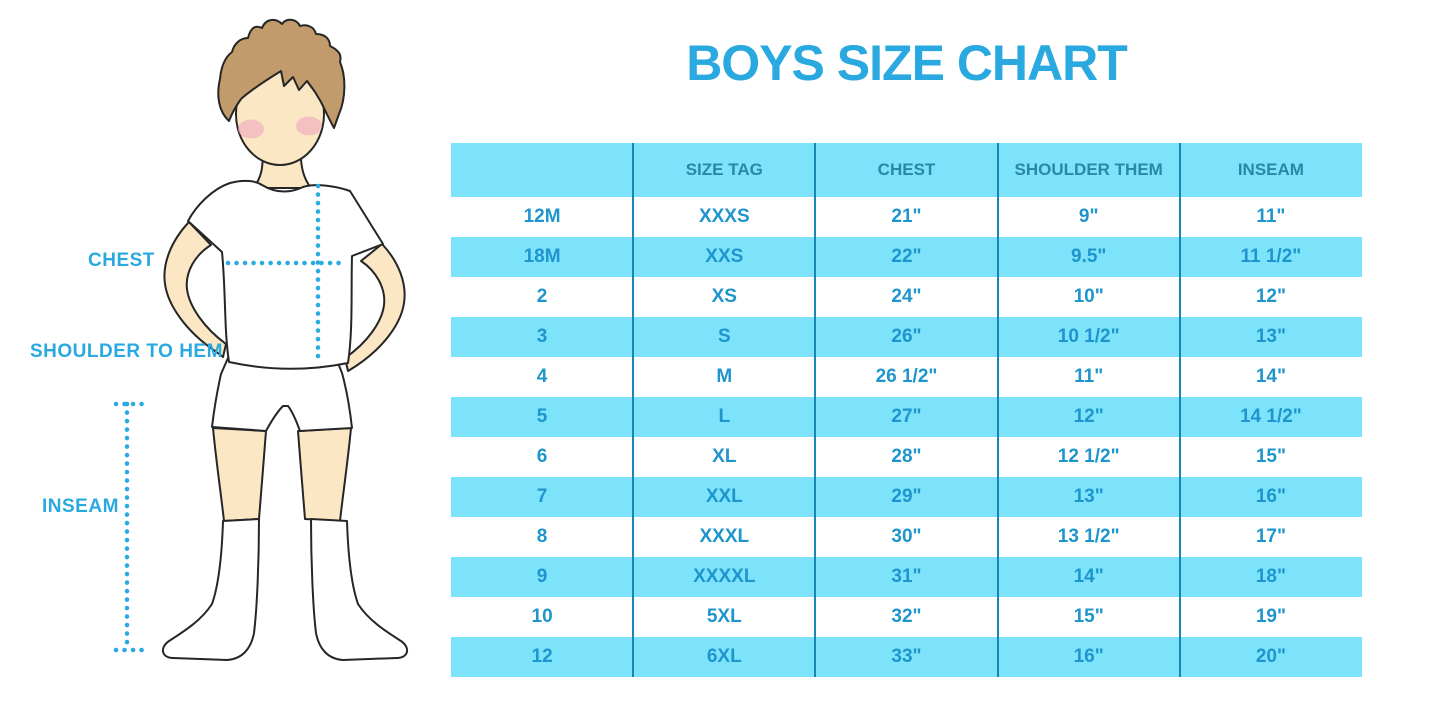 The image size is (1445, 723). Describe the element at coordinates (724, 336) in the screenshot. I see `table-cell: S` at that location.